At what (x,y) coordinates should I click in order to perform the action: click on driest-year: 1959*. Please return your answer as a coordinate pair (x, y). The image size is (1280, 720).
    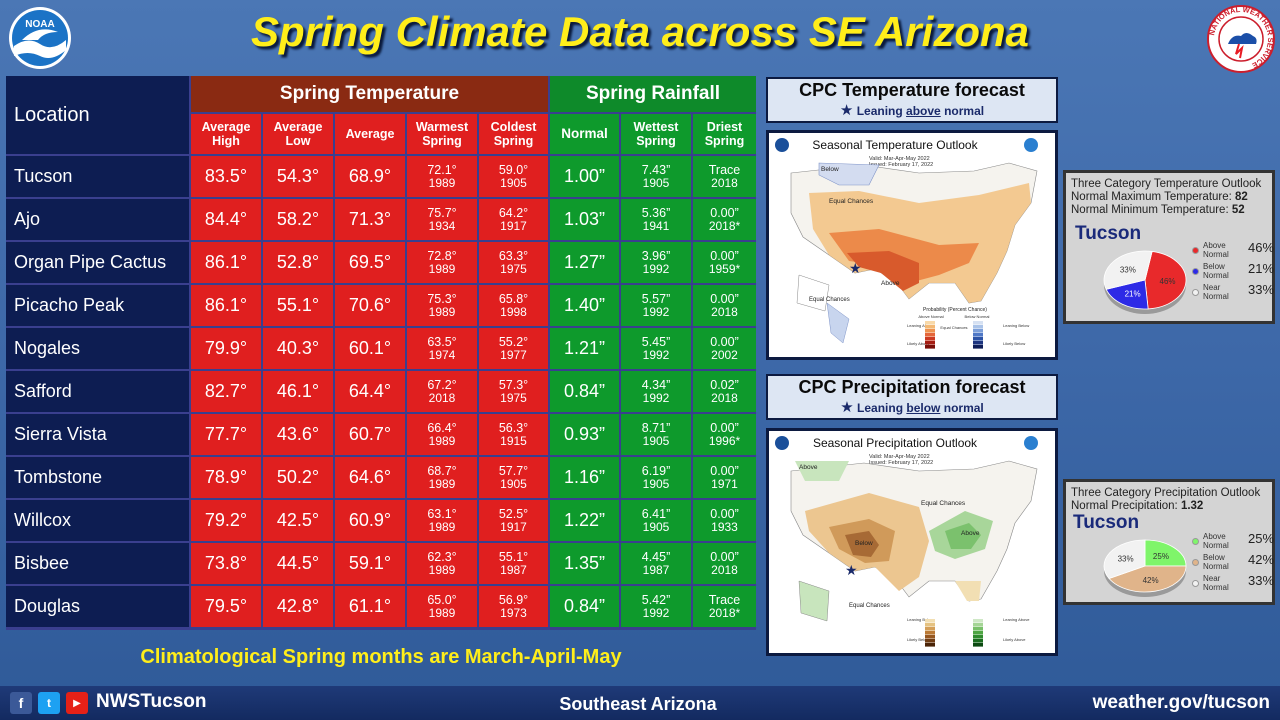
    Looking at the image, I should click on (724, 268).